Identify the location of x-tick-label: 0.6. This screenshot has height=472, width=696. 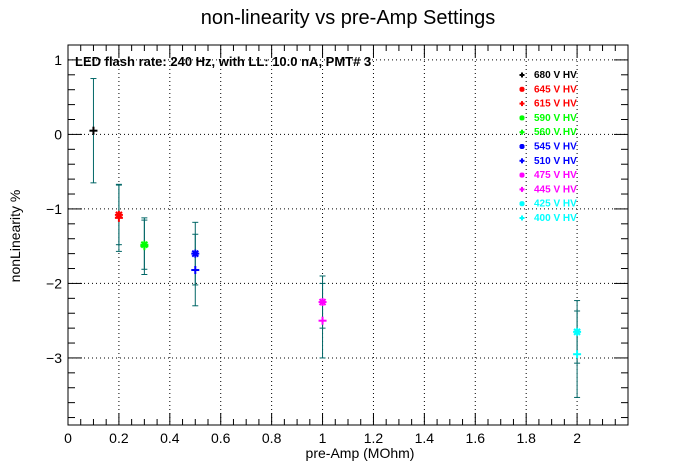
(221, 438).